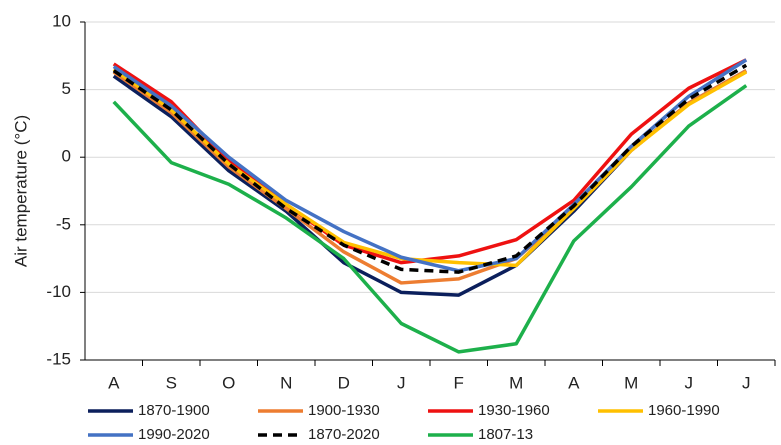 Image resolution: width=781 pixels, height=445 pixels. Describe the element at coordinates (286, 382) in the screenshot. I see `x-tick-label: N` at that location.